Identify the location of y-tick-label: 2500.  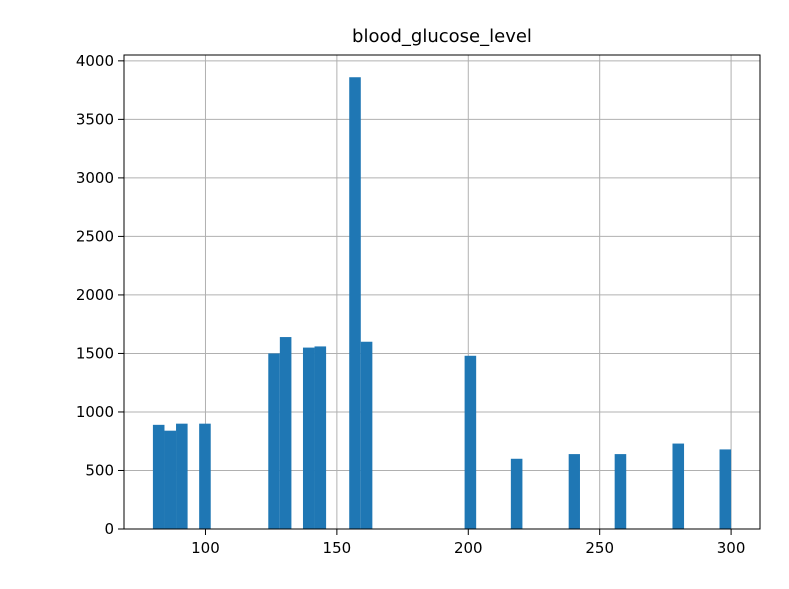
(95, 236).